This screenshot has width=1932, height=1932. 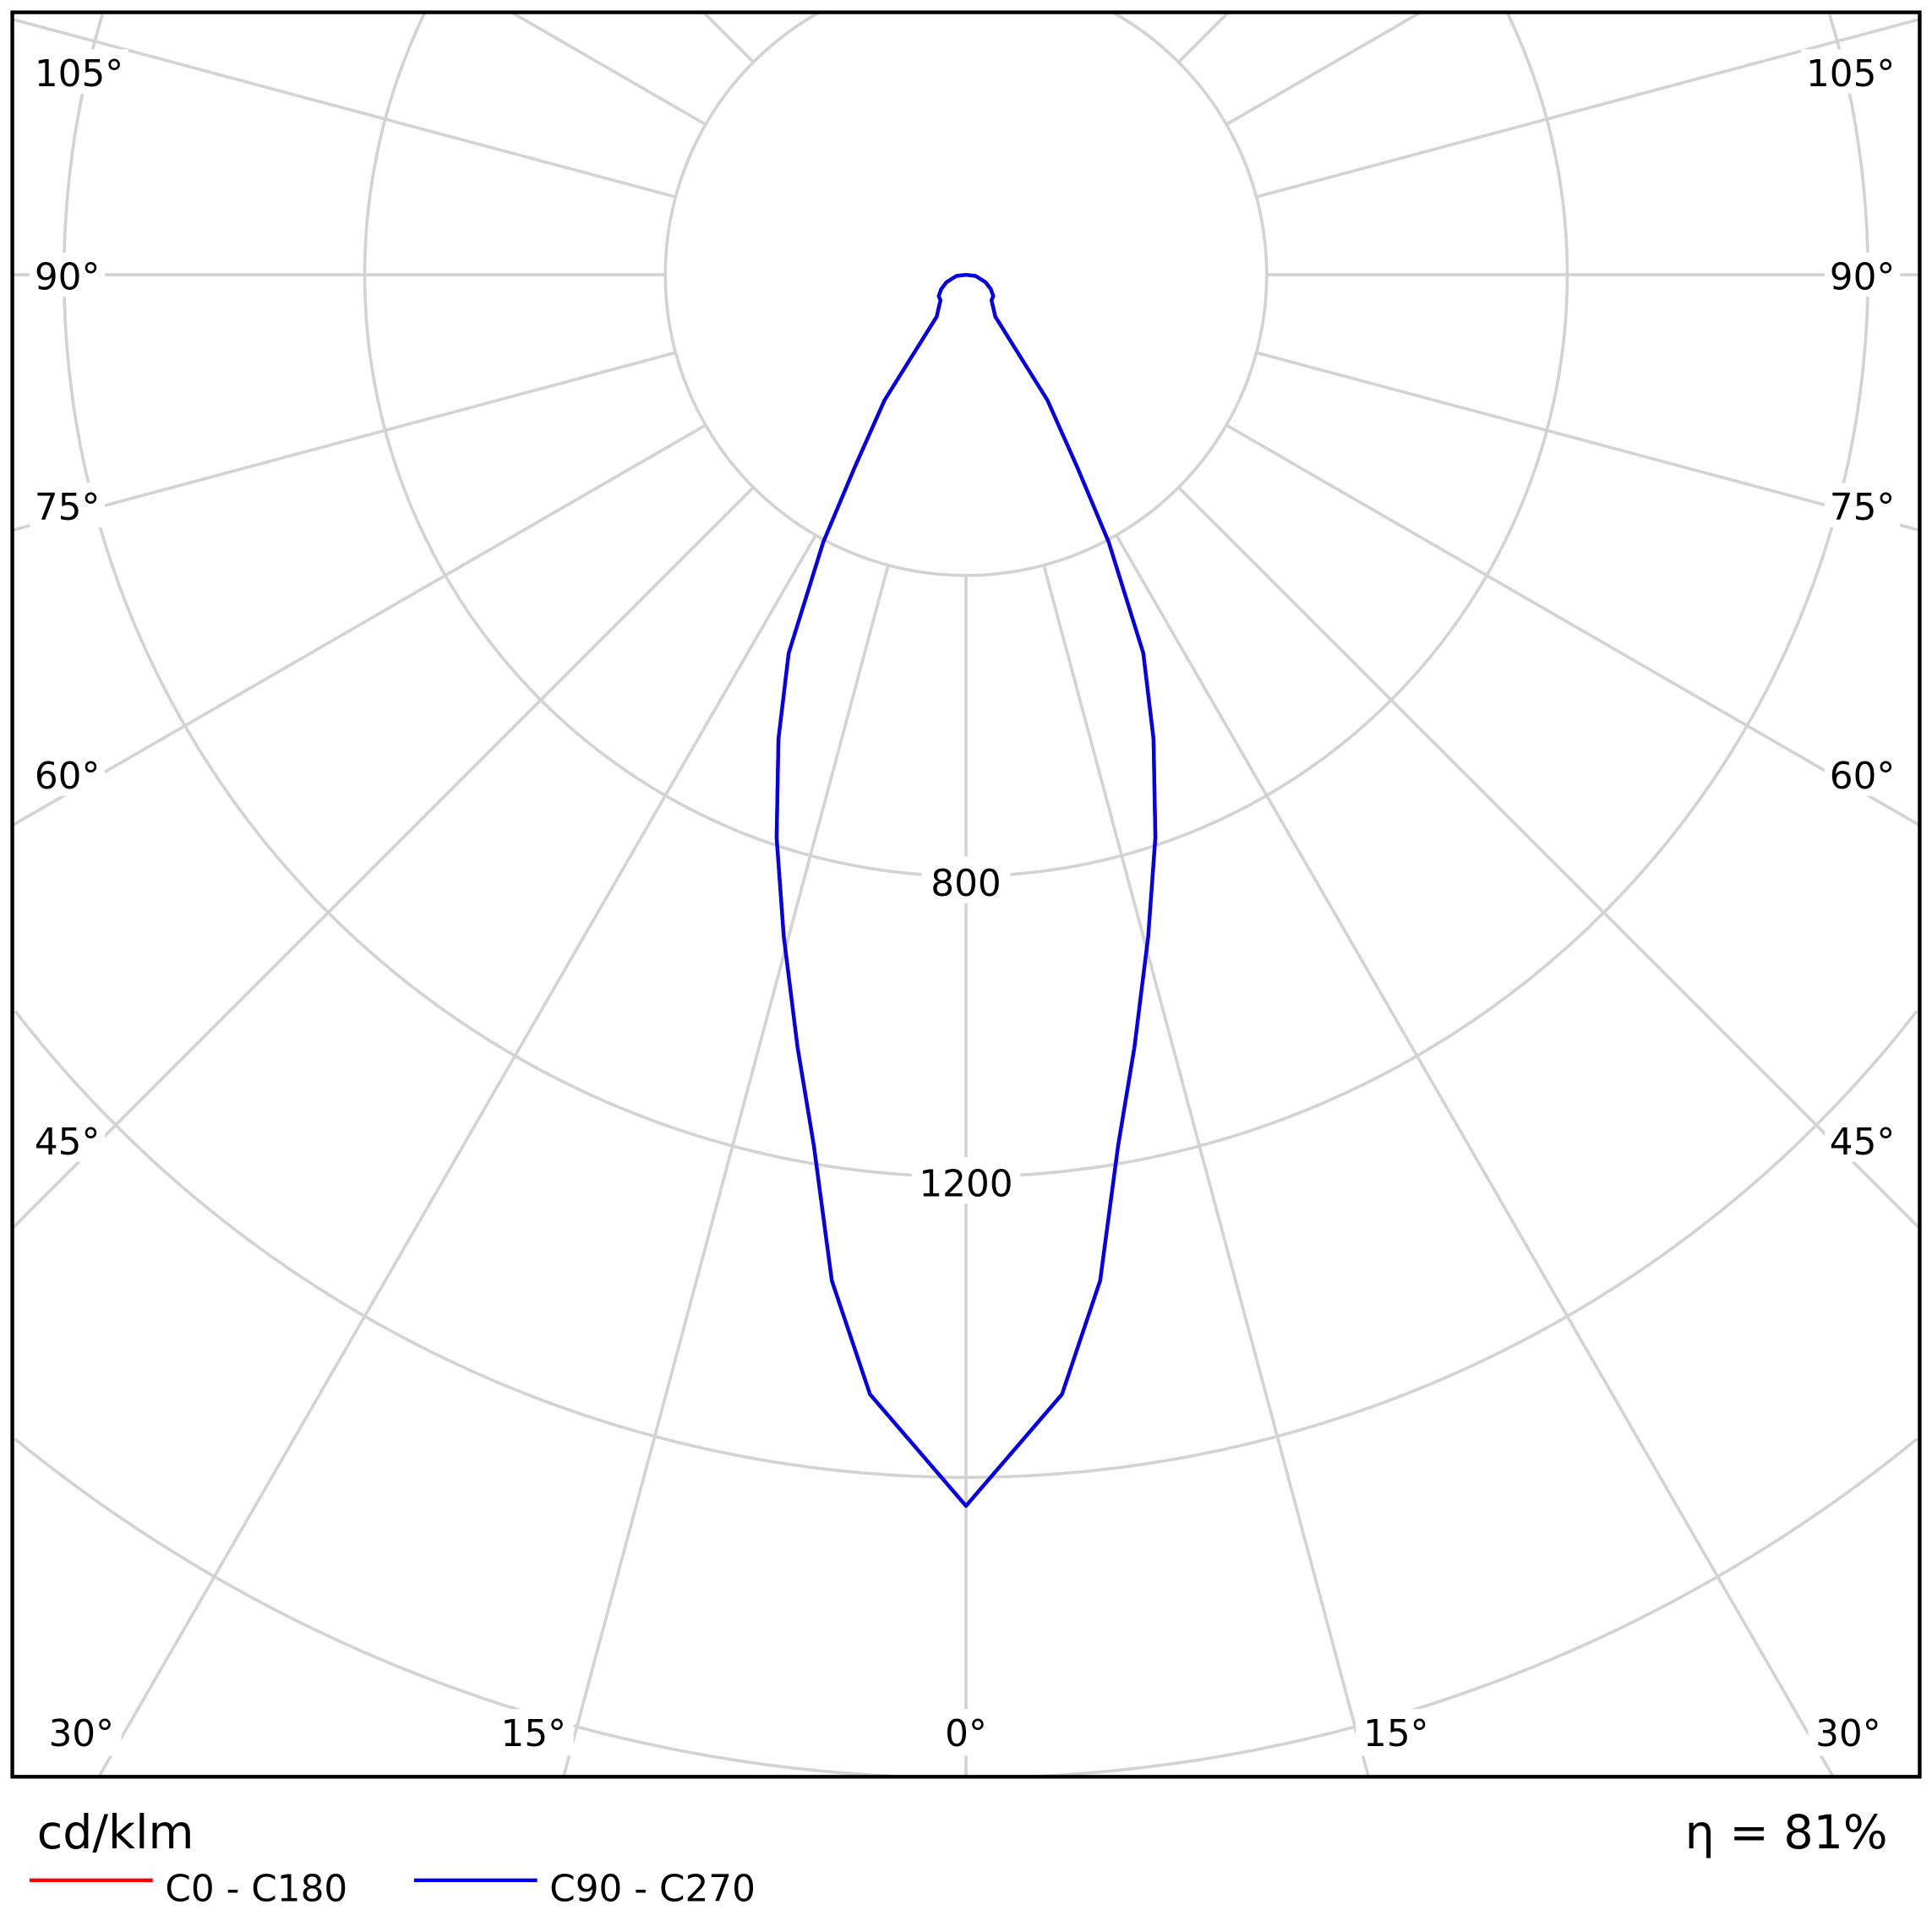 What do you see at coordinates (68, 277) in the screenshot?
I see `angle-label-90-left: 90°` at bounding box center [68, 277].